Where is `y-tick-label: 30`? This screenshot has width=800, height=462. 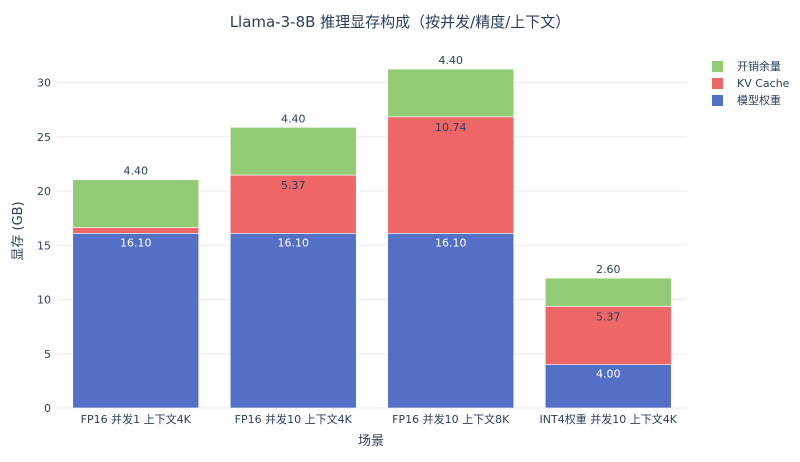
y-tick-label: 30 is located at coordinates (44, 83).